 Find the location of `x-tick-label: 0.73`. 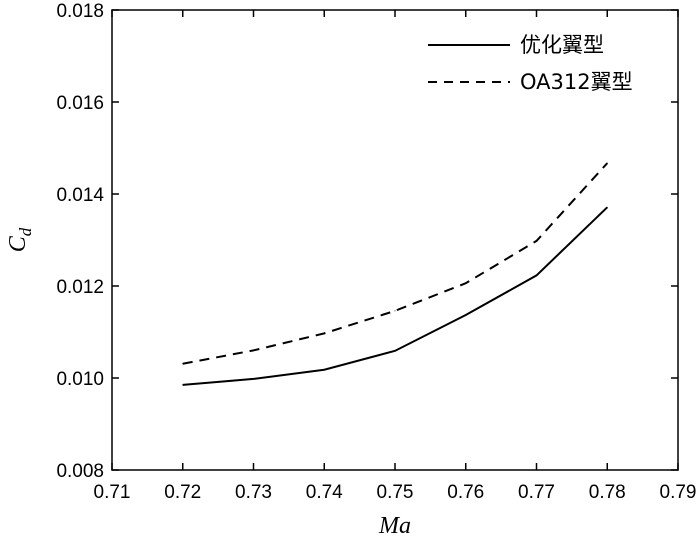

x-tick-label: 0.73 is located at coordinates (253, 492).